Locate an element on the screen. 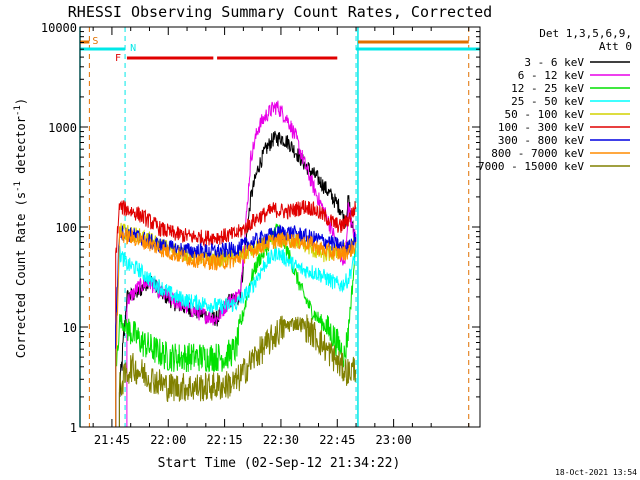 This screenshot has width=640, height=480. y-tick-label: 10000 is located at coordinates (59, 28).